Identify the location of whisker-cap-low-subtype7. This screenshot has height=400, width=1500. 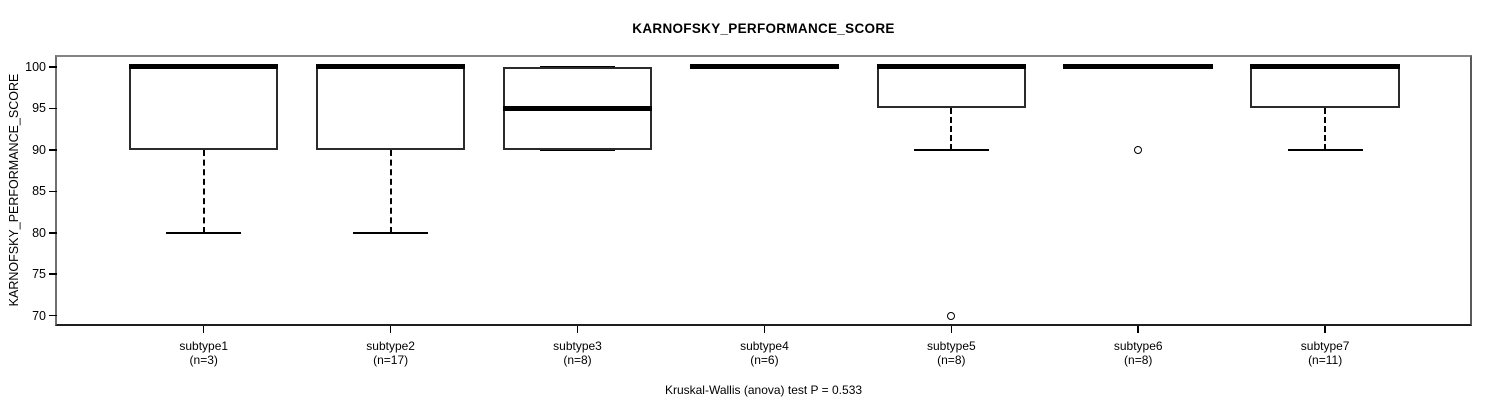
(1325, 149).